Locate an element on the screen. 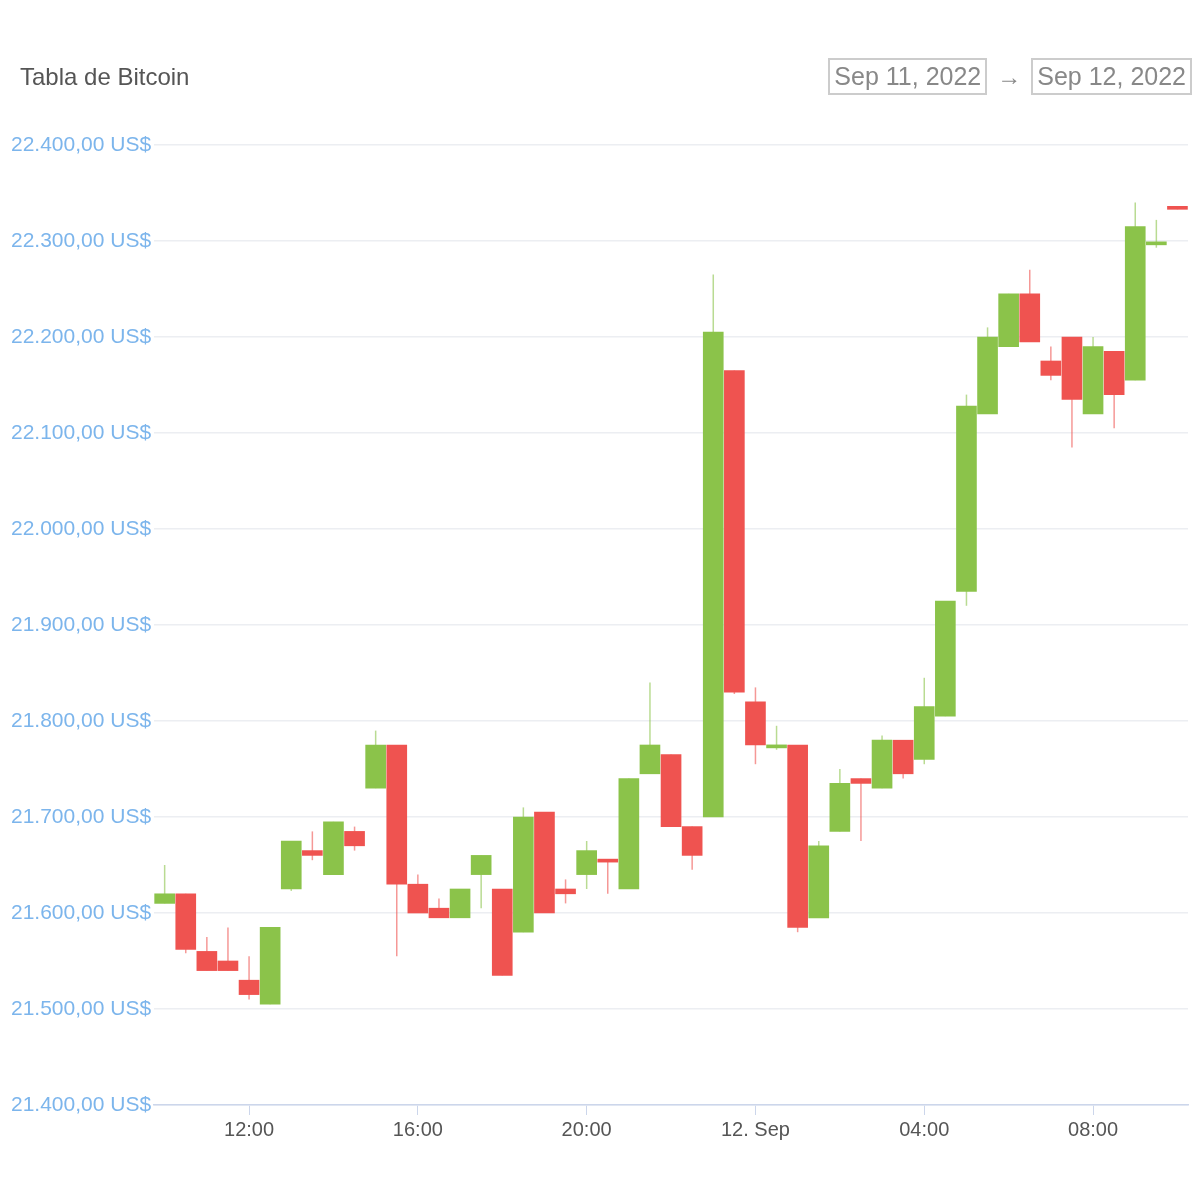 This screenshot has height=1200, width=1200. y-tick-label: 21.500,00 US$ is located at coordinates (81, 1007).